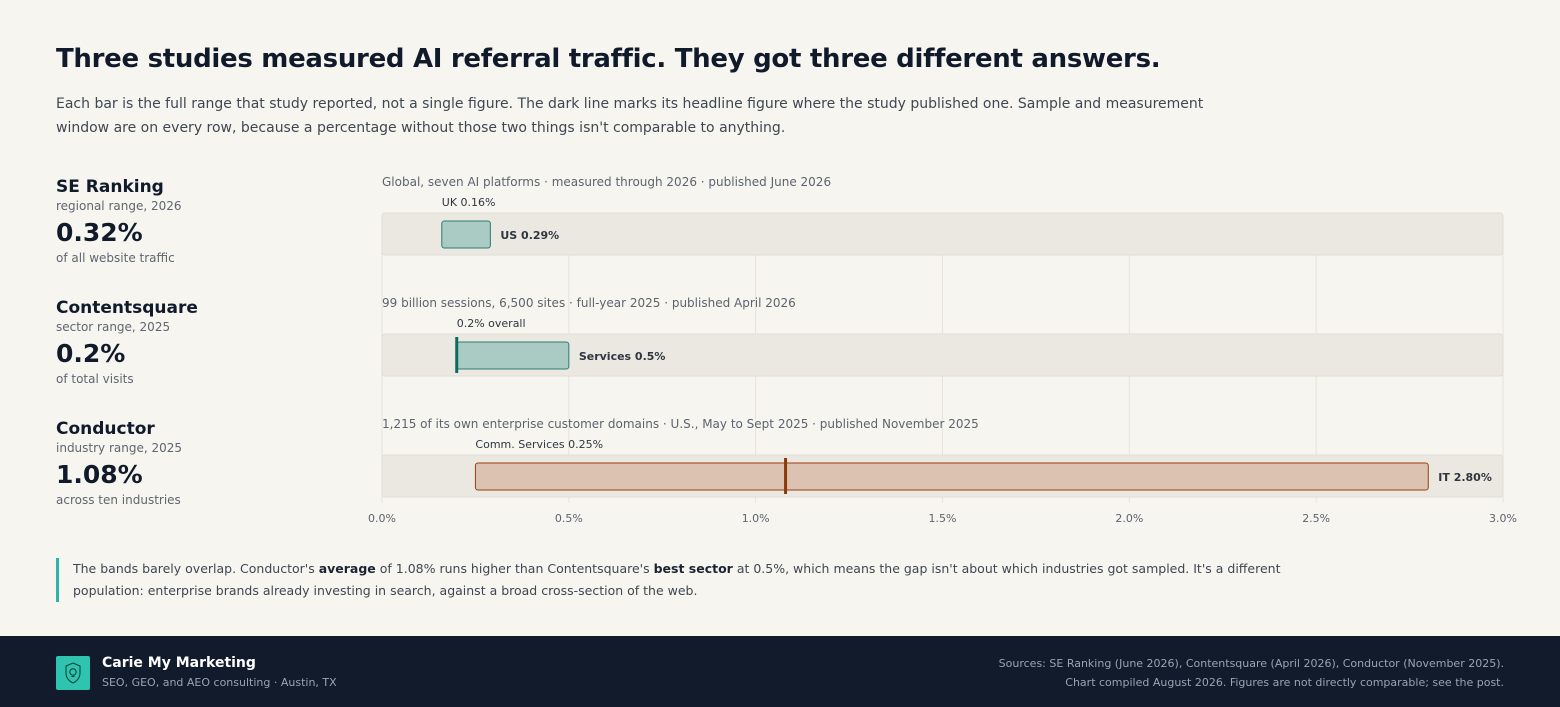  I want to click on study-name: Contentsquare, so click(127, 308).